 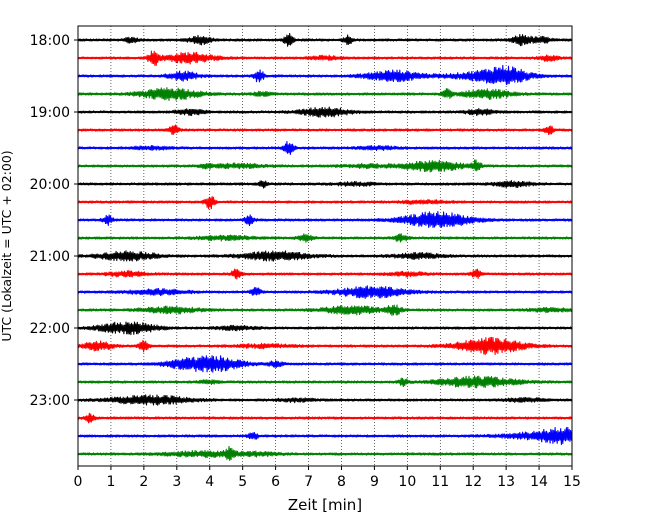 What do you see at coordinates (54, 221) in the screenshot?
I see `y-axis-ticks: 18:00 19:00 20:00 21:00 22:00 23:00` at bounding box center [54, 221].